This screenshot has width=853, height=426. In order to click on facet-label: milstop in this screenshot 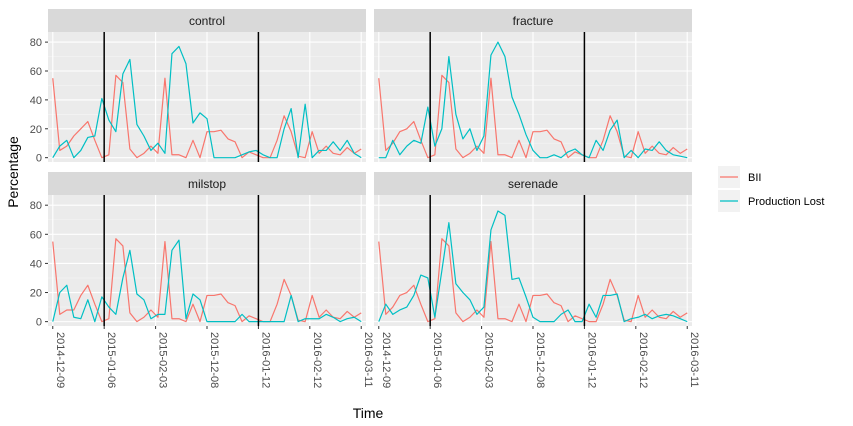, I will do `click(207, 184)`.